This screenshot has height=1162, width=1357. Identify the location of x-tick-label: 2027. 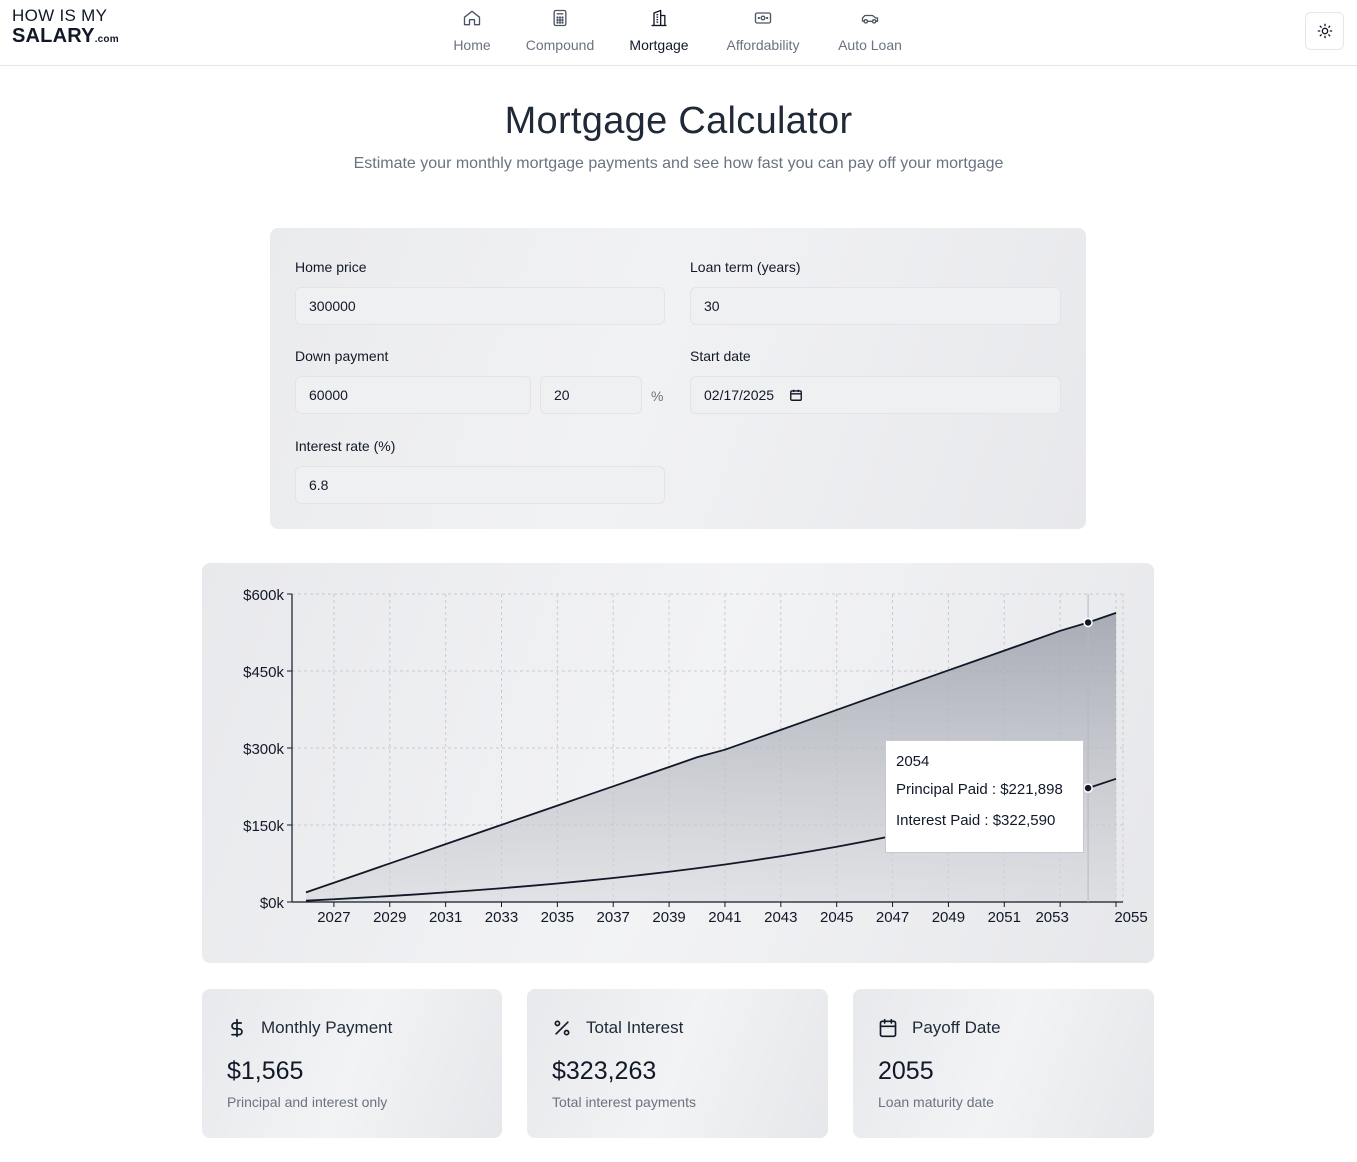
(333, 917).